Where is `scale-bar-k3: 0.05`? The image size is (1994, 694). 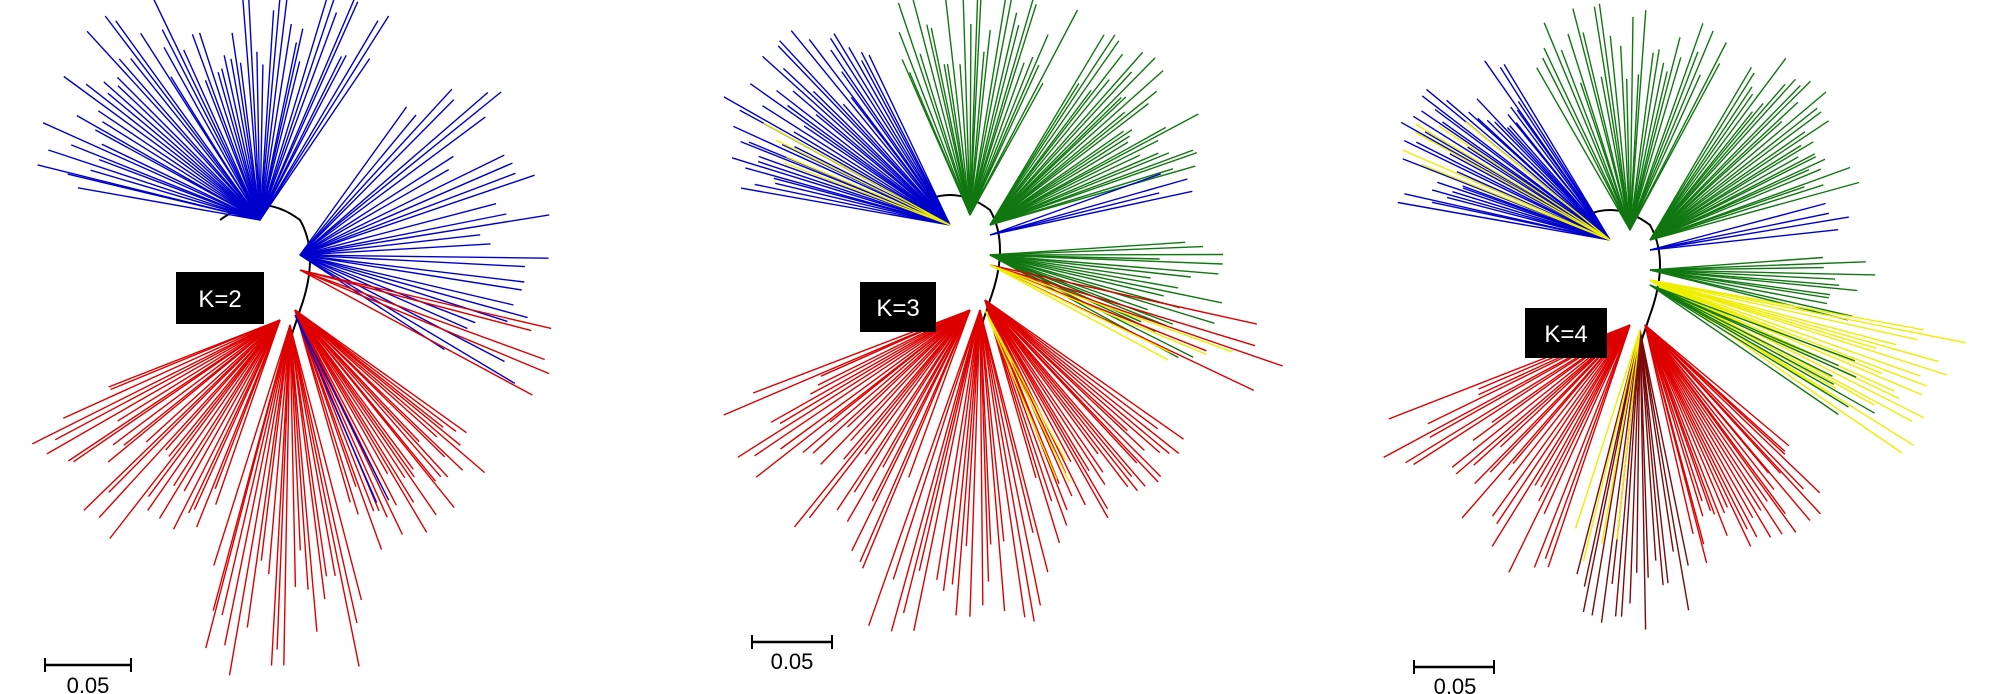
scale-bar-k3: 0.05 is located at coordinates (792, 654).